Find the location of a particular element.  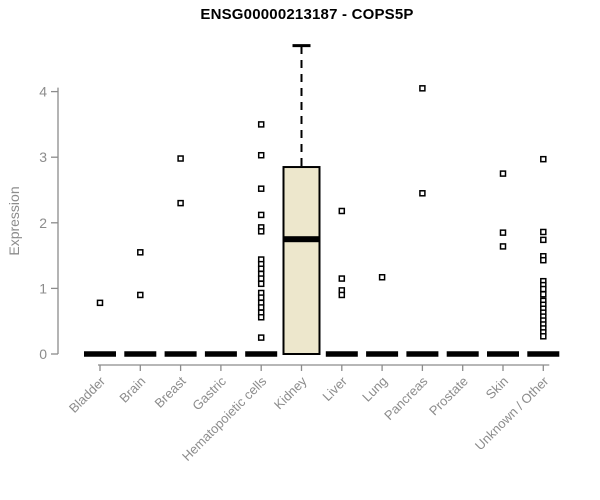

x-category-label: Skin is located at coordinates (497, 388).